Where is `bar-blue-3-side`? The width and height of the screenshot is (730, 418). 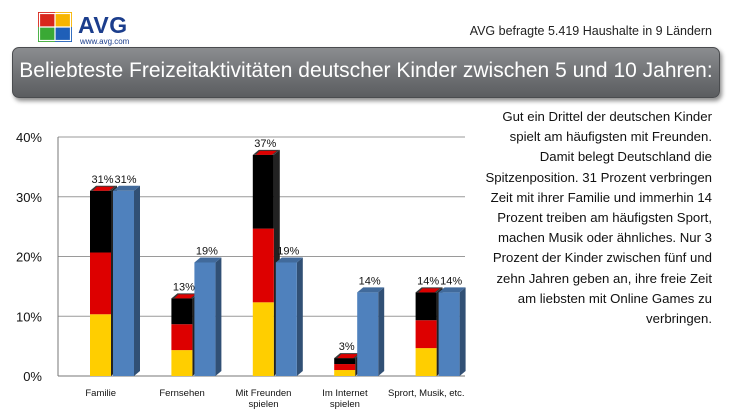
bar-blue-3-side is located at coordinates (381, 331).